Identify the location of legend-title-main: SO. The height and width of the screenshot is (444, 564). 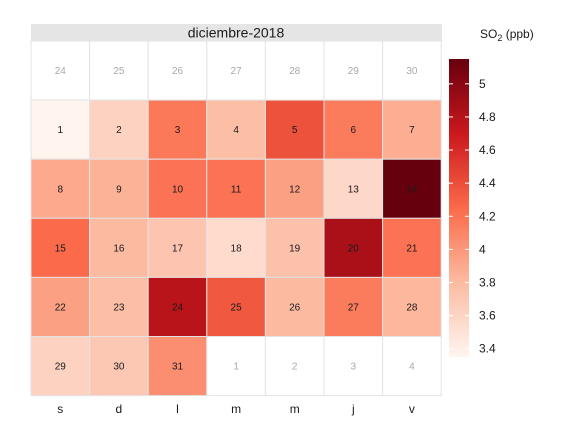
(488, 34).